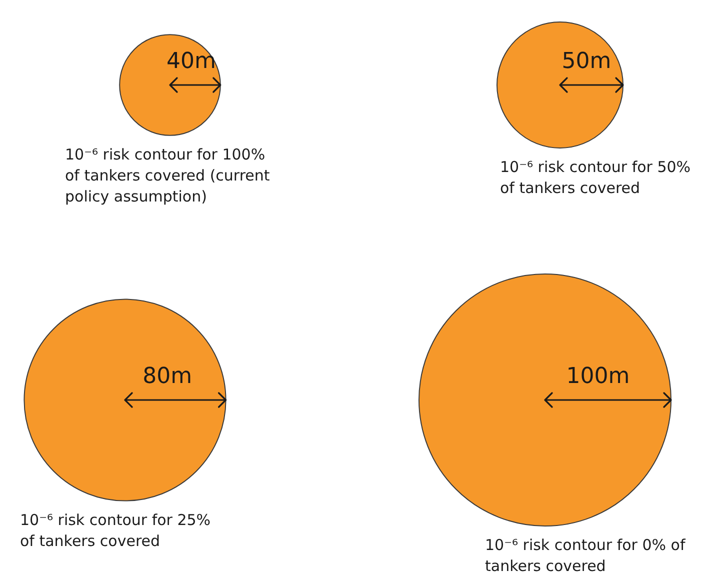  I want to click on category-label: 10⁻⁶ risk contour for 25% of tankers covered, so click(115, 530).